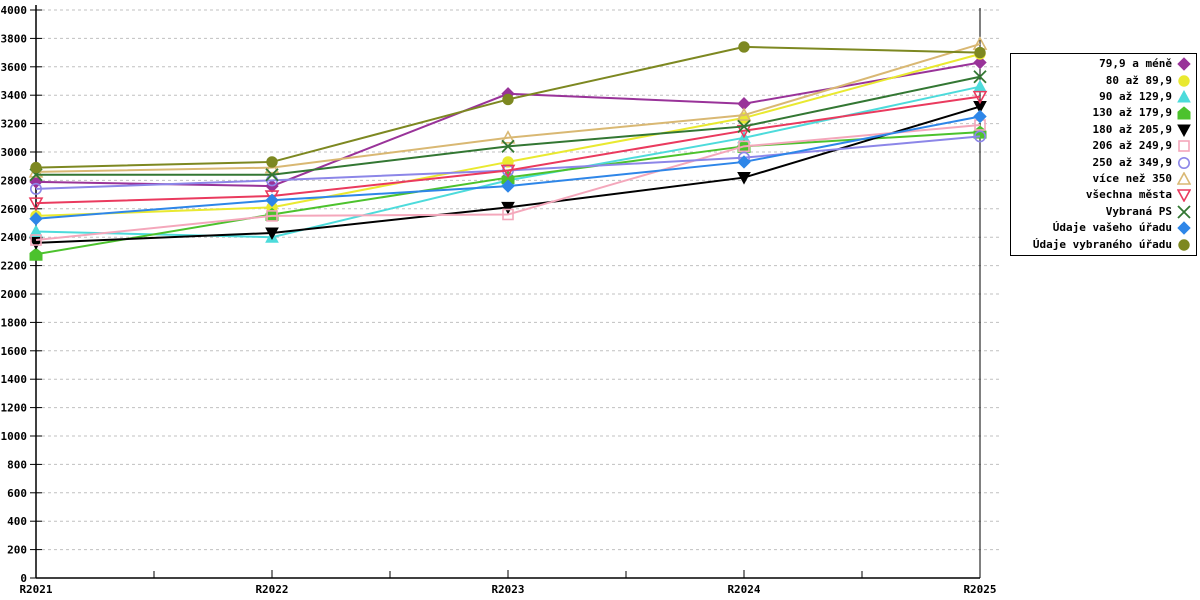  Describe the element at coordinates (17, 493) in the screenshot. I see `y-axis-label: 600` at that location.